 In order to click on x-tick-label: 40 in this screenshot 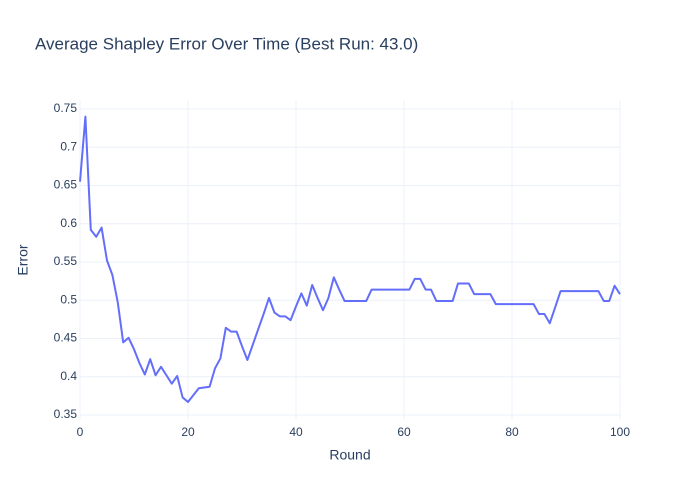, I will do `click(296, 432)`.